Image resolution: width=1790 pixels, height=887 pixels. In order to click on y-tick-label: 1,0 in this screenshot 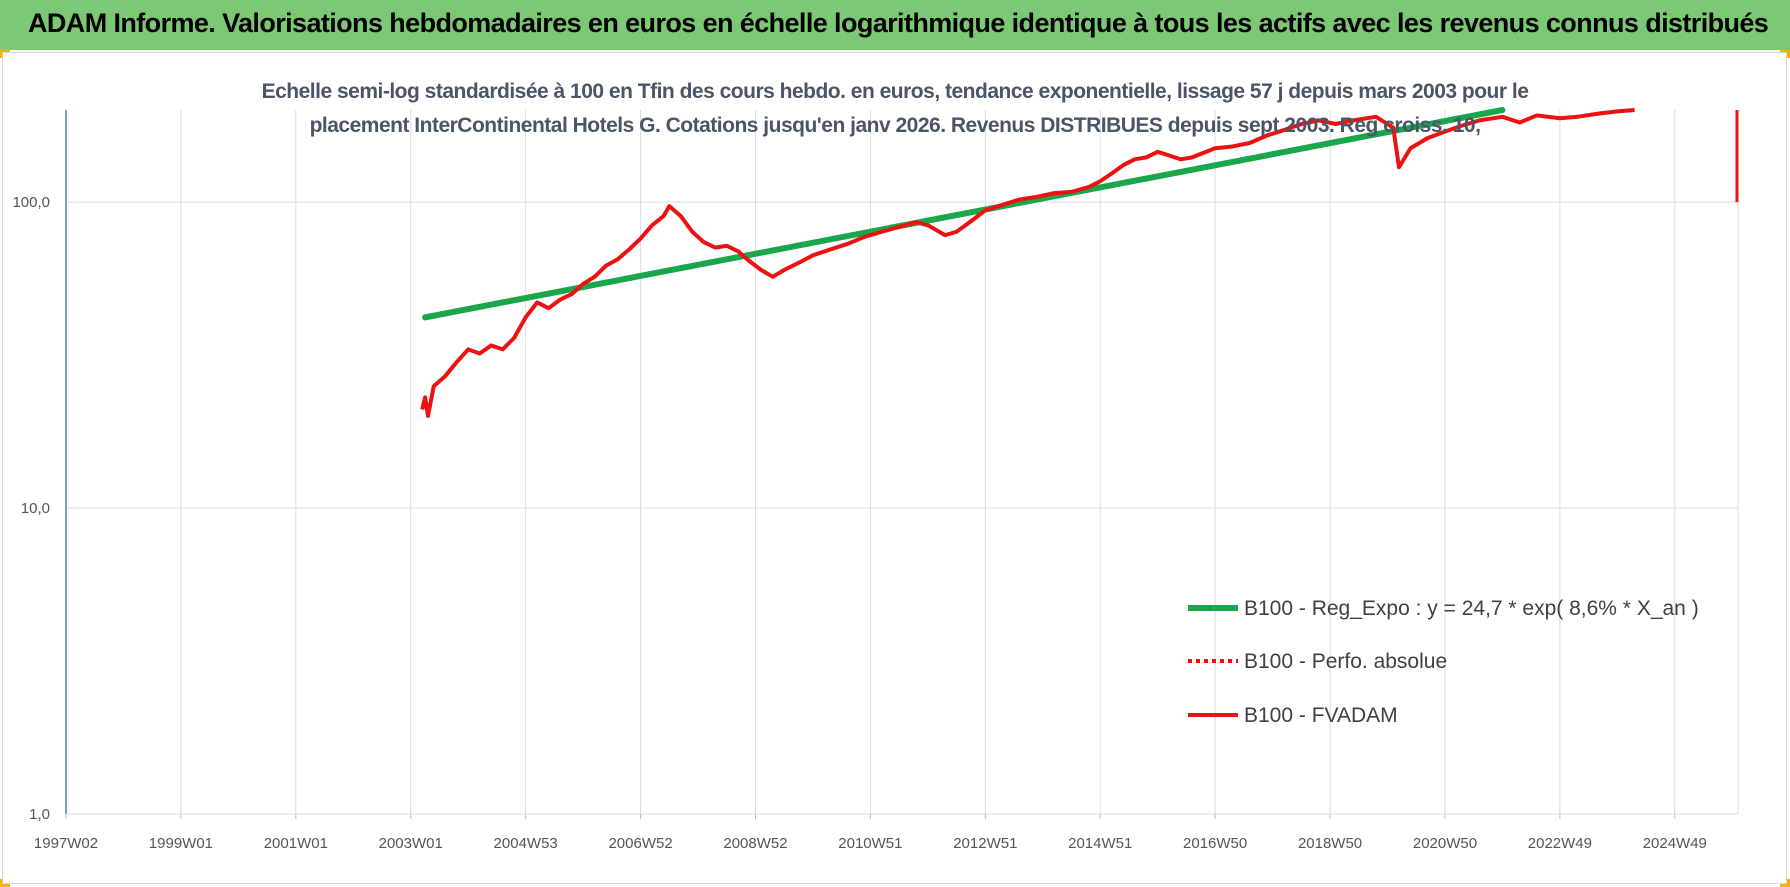, I will do `click(39, 814)`.